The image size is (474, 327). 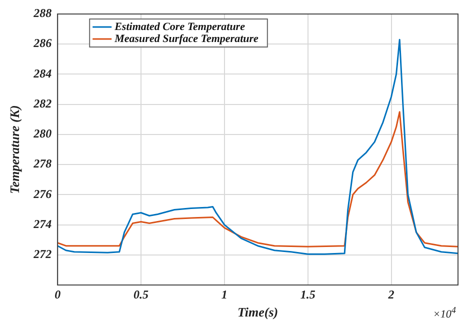 What do you see at coordinates (257, 312) in the screenshot?
I see `x-axis-title: Time(s)` at bounding box center [257, 312].